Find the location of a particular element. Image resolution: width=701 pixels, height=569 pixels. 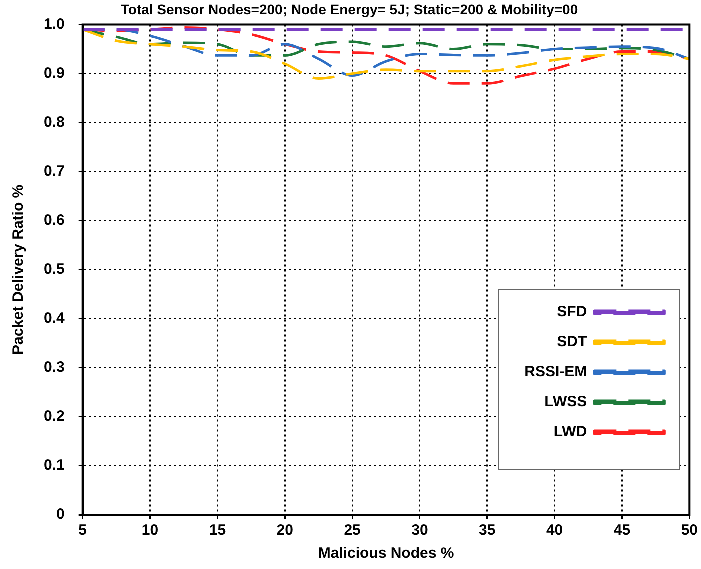

x-tick-label: 45 is located at coordinates (622, 531).